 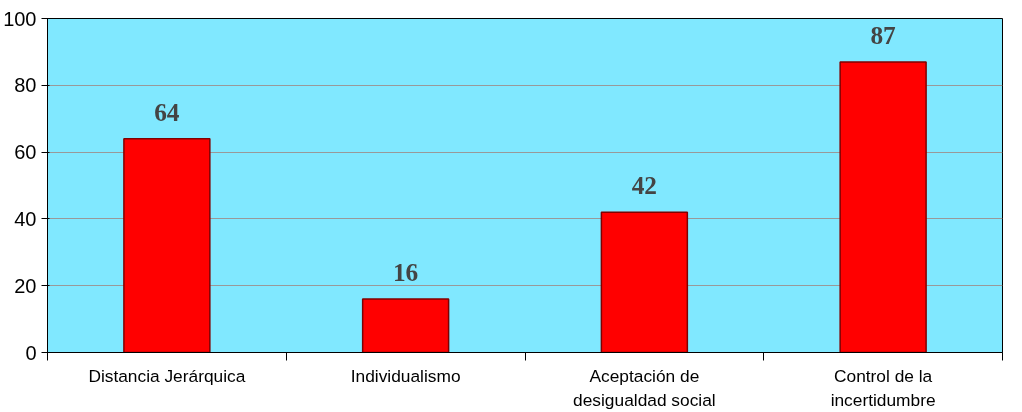 What do you see at coordinates (883, 387) in the screenshot?
I see `x-tick-label: Control de la incertidumbre` at bounding box center [883, 387].